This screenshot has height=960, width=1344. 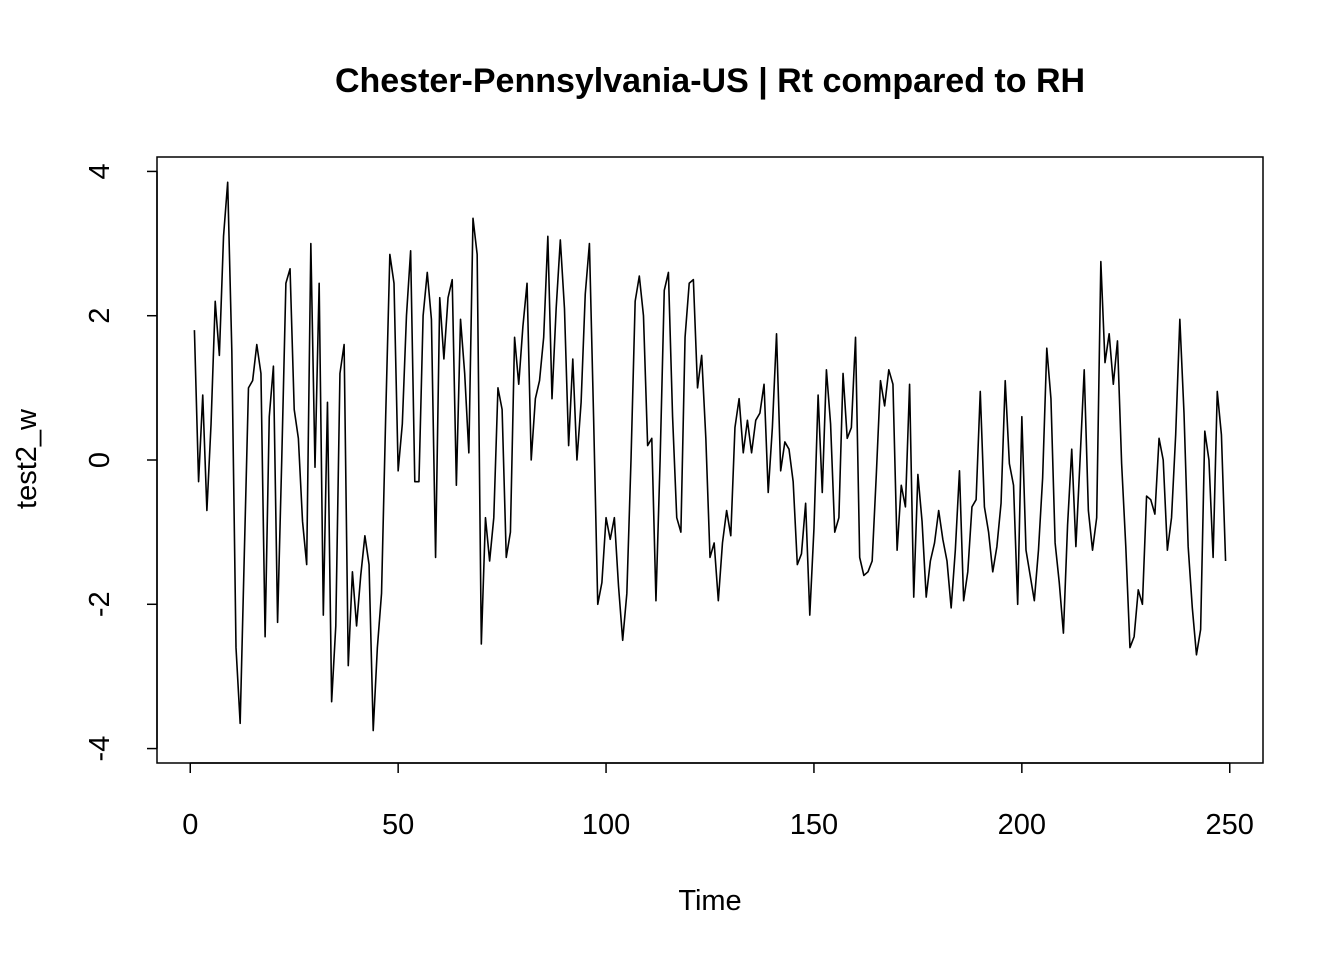 What do you see at coordinates (1230, 825) in the screenshot?
I see `x-tick-label: 250` at bounding box center [1230, 825].